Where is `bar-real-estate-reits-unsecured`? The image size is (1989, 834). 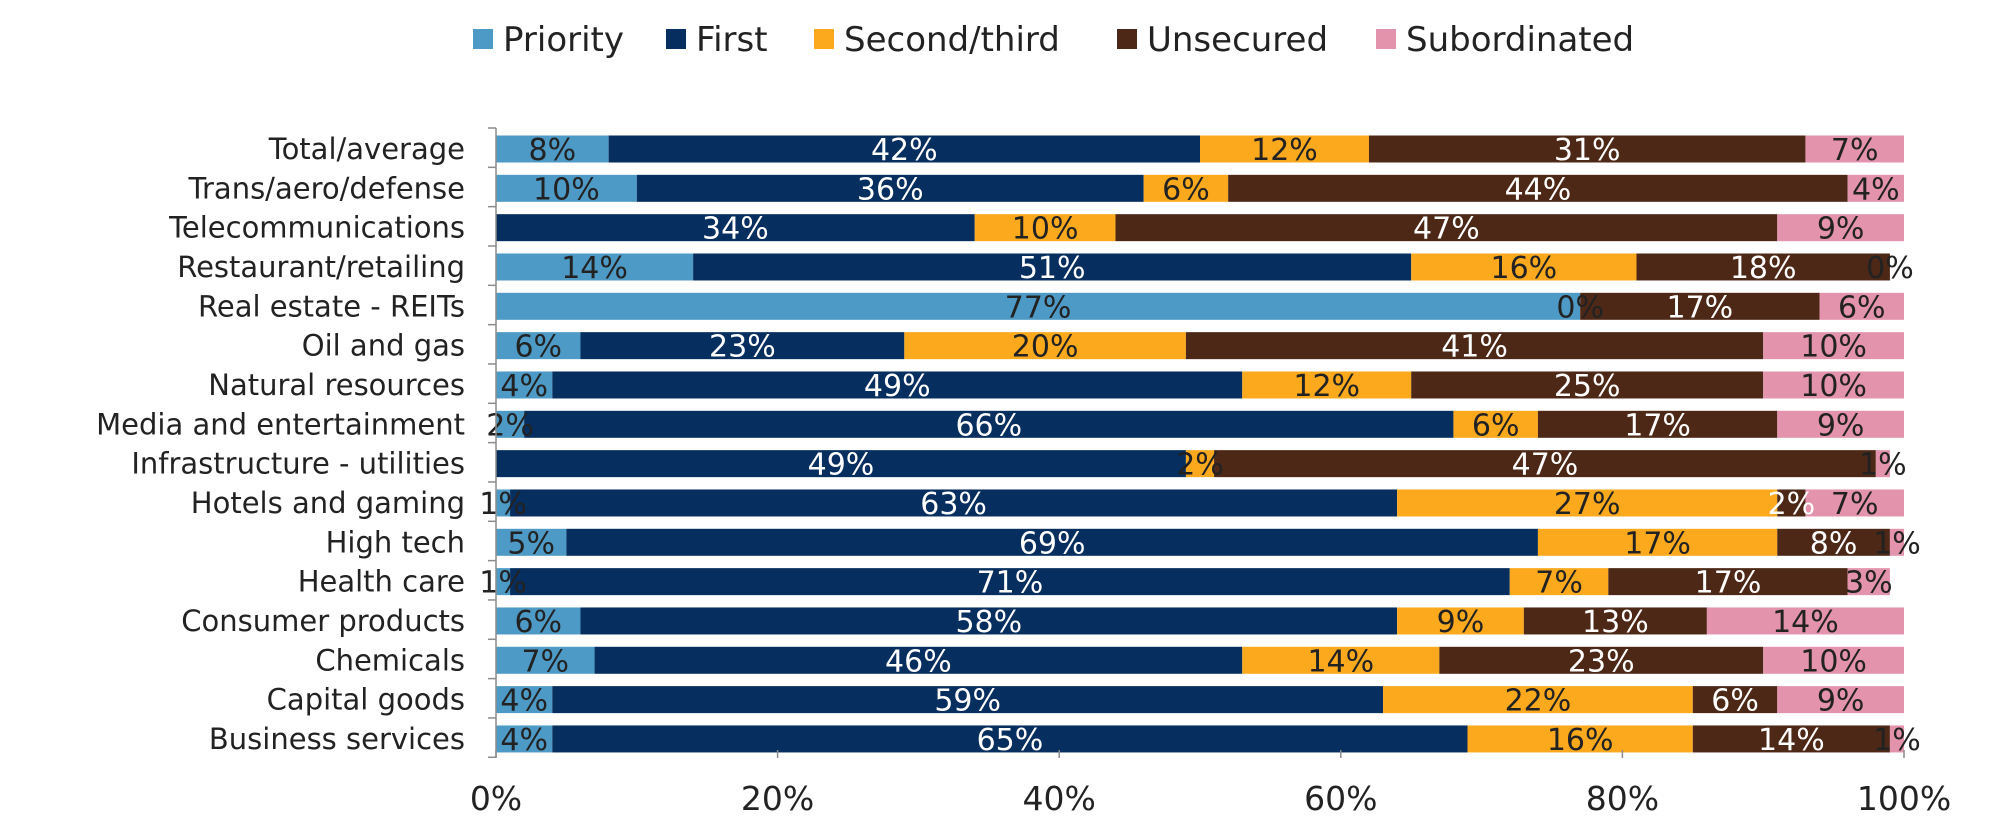
bar-real-estate-reits-unsecured is located at coordinates (1700, 306).